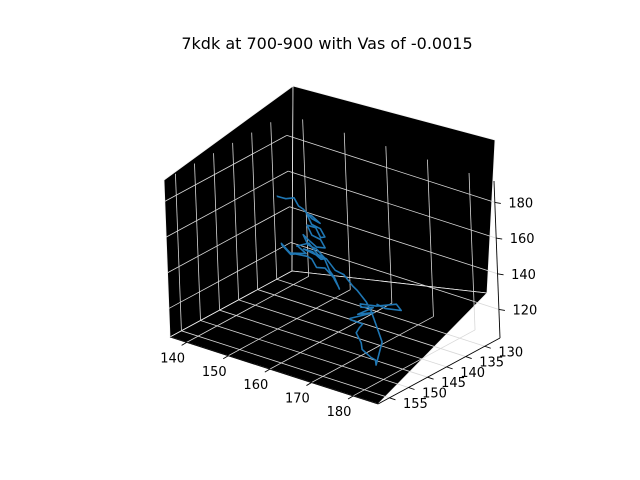 The height and width of the screenshot is (480, 640). What do you see at coordinates (522, 239) in the screenshot?
I see `z-tick-label-2: 160` at bounding box center [522, 239].